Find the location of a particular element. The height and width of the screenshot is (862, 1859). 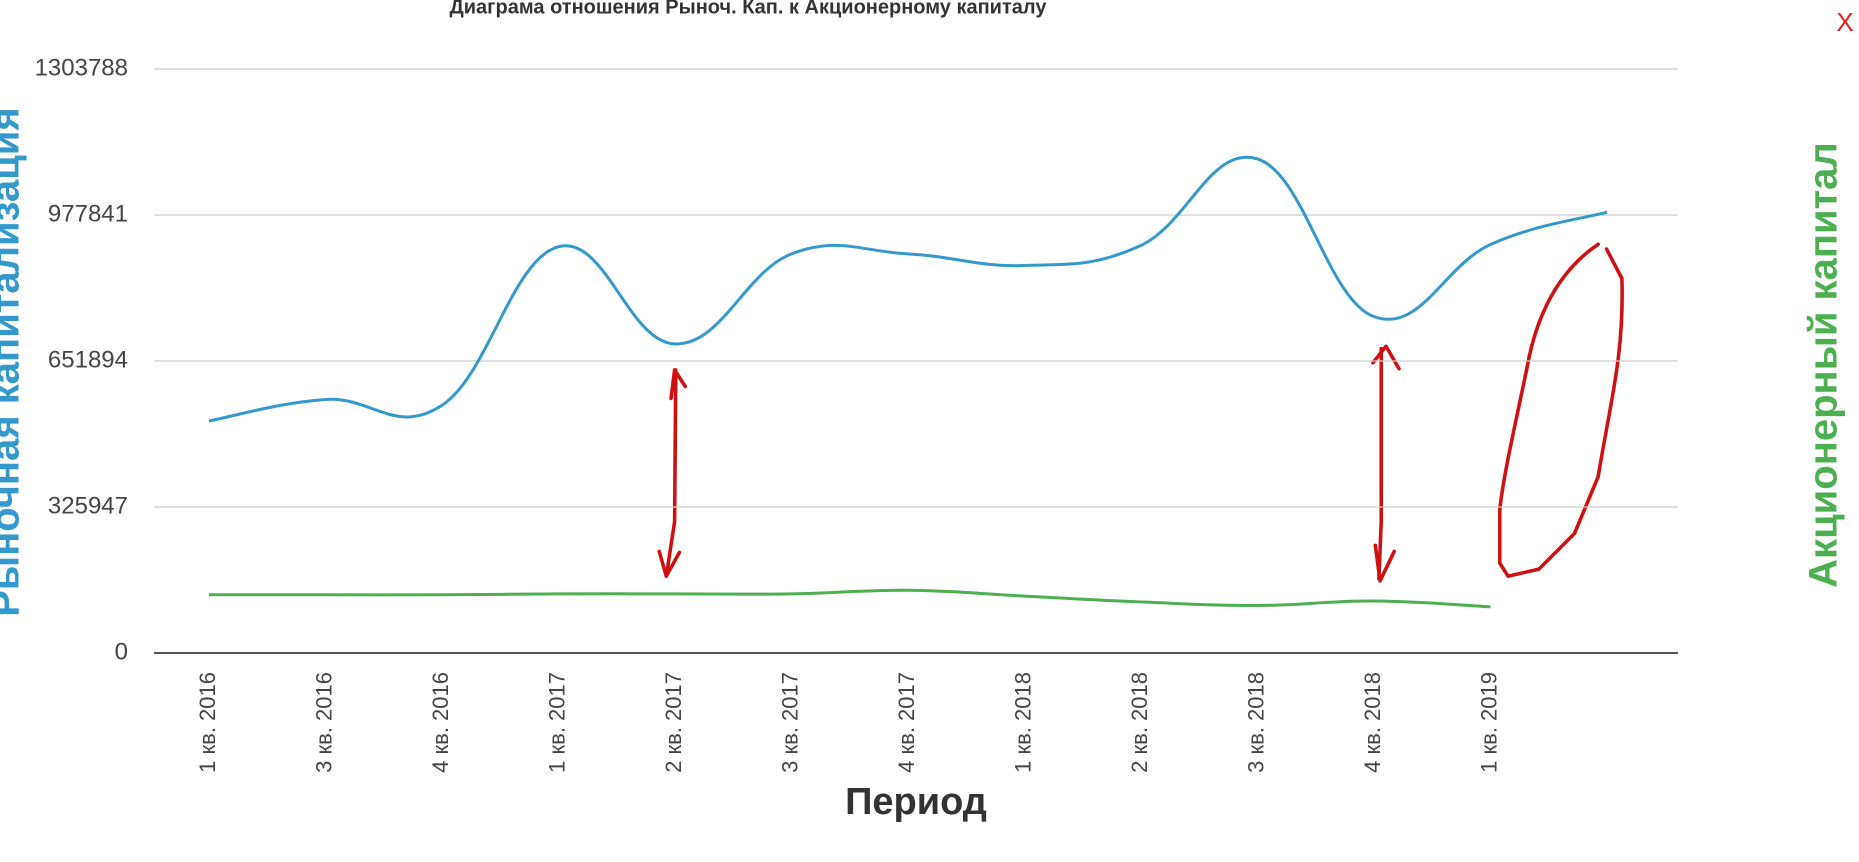

y-tick-label: 1303788 is located at coordinates (81, 67).